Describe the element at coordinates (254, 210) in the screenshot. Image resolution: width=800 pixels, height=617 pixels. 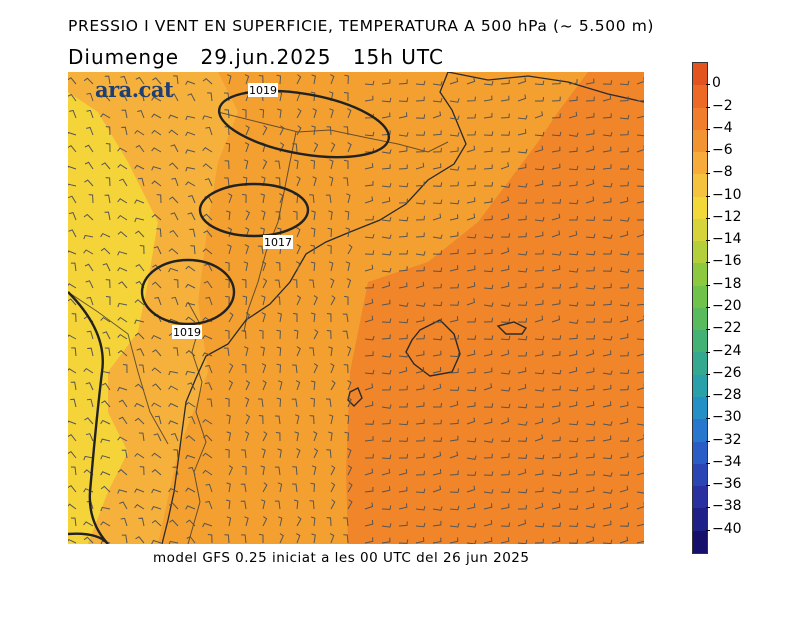
I see `isobar-1017-central` at that location.